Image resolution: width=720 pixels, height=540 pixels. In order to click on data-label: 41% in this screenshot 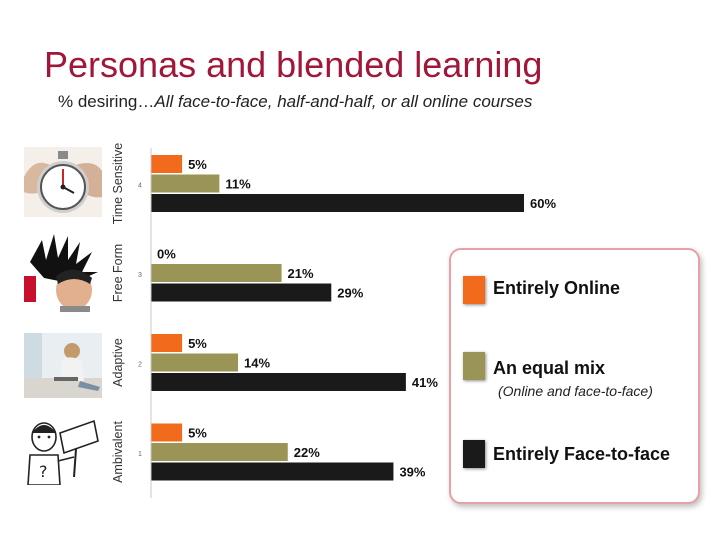, I will do `click(425, 382)`.